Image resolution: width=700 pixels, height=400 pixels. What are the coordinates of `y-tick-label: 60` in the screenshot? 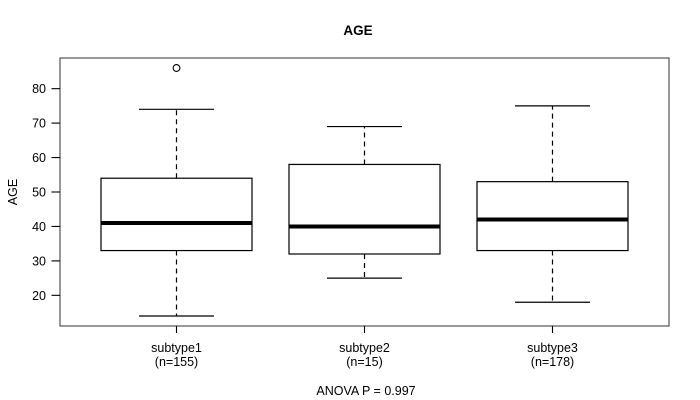 It's located at (39, 158).